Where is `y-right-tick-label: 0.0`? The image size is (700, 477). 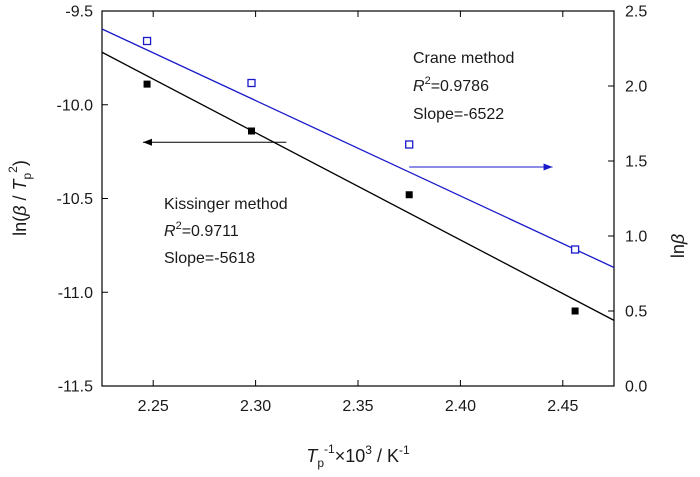
y-right-tick-label: 0.0 is located at coordinates (636, 387).